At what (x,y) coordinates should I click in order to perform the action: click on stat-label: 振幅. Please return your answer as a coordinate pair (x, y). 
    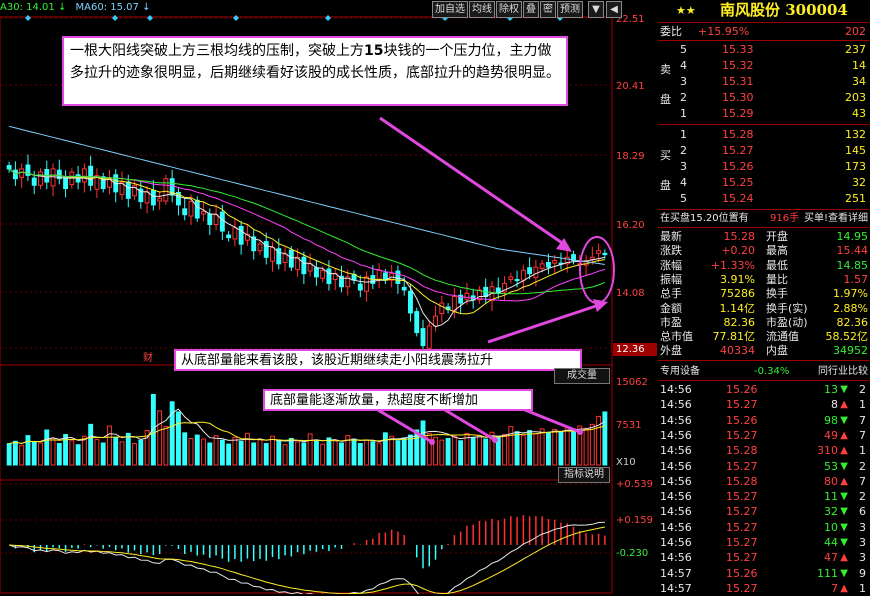
    Looking at the image, I should click on (671, 279).